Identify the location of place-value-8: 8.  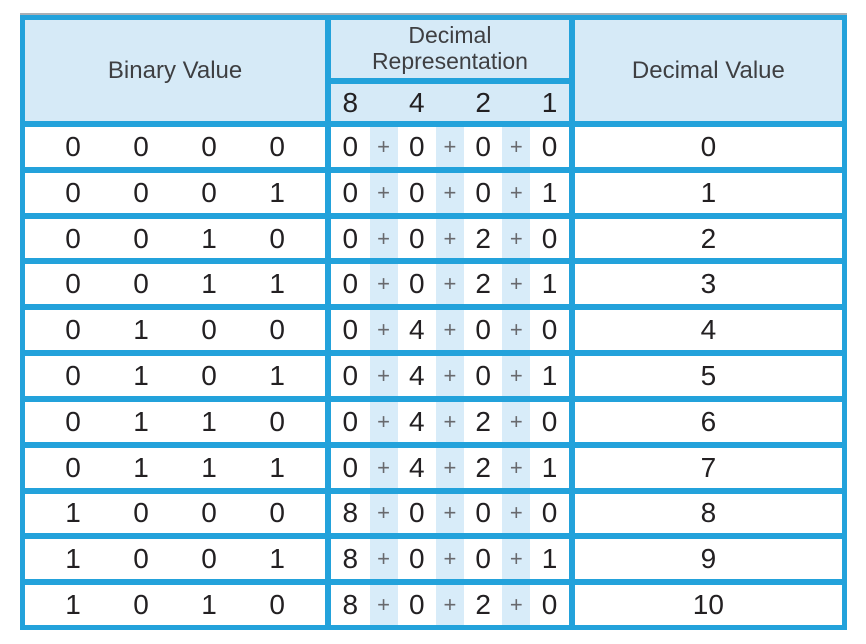
(350, 102).